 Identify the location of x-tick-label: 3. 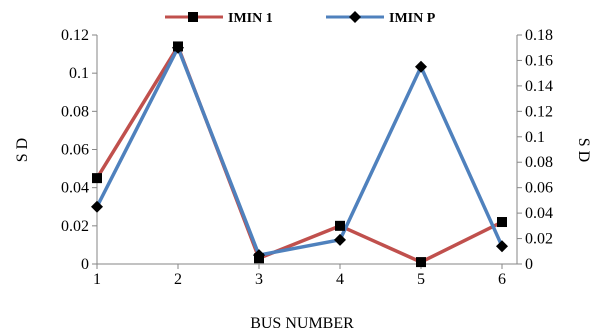
(259, 279).